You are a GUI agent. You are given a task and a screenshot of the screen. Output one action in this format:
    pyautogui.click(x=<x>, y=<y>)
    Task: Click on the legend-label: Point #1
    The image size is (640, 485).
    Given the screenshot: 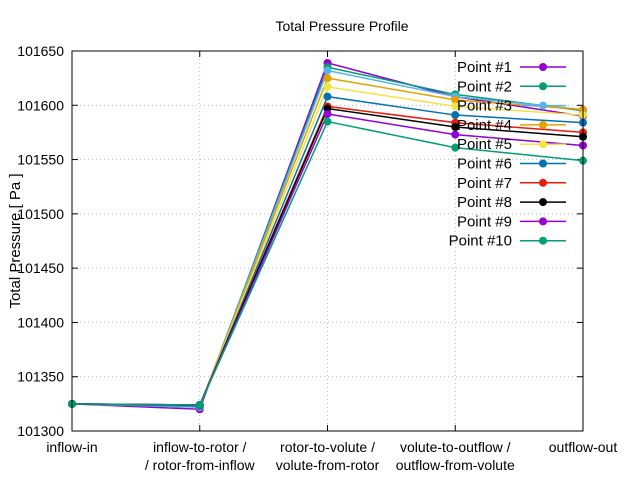 What is the action you would take?
    pyautogui.click(x=484, y=67)
    